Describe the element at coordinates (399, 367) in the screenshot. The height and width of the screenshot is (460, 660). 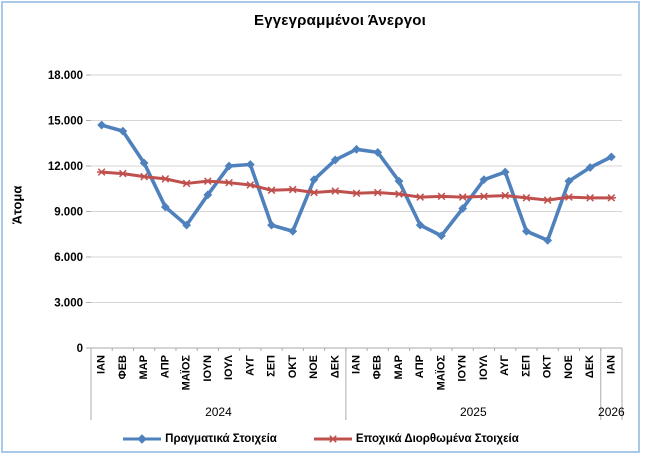
I see `x-tick-label: ΜΑΡ` at that location.